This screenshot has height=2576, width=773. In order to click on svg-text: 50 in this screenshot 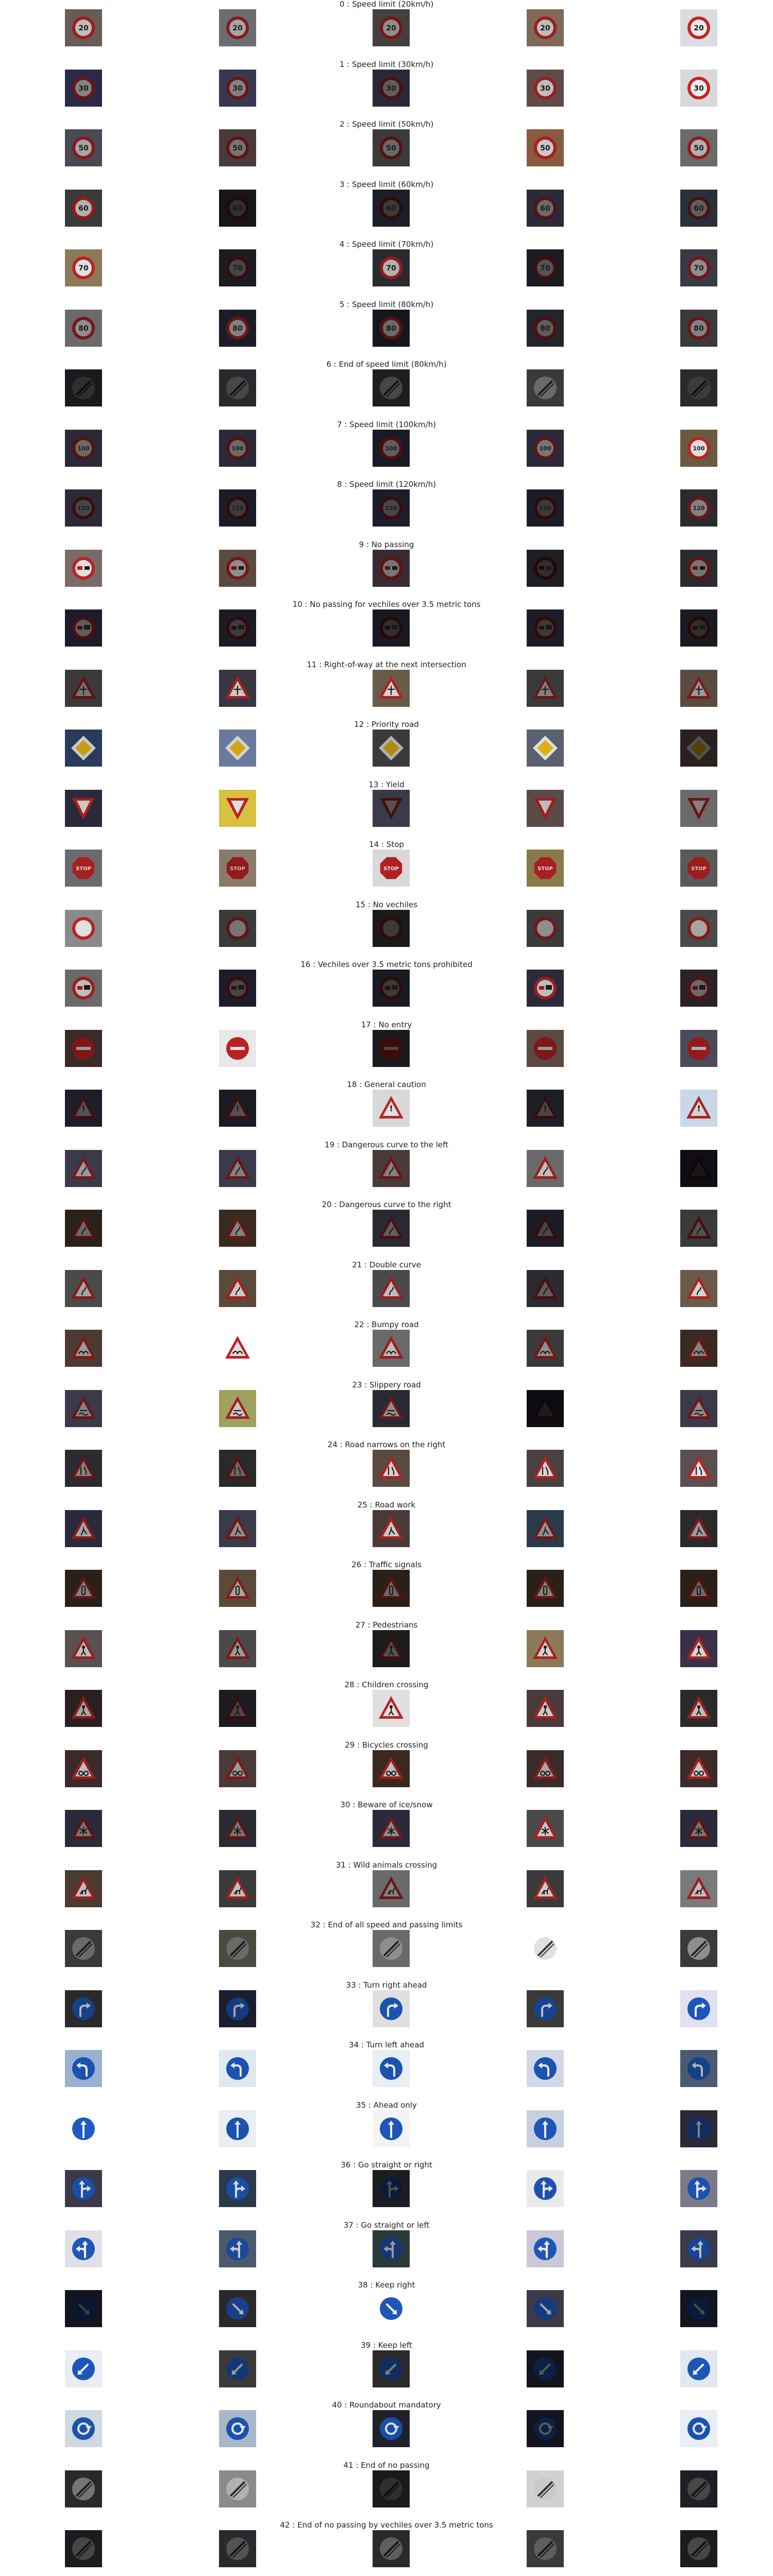, I will do `click(545, 148)`.